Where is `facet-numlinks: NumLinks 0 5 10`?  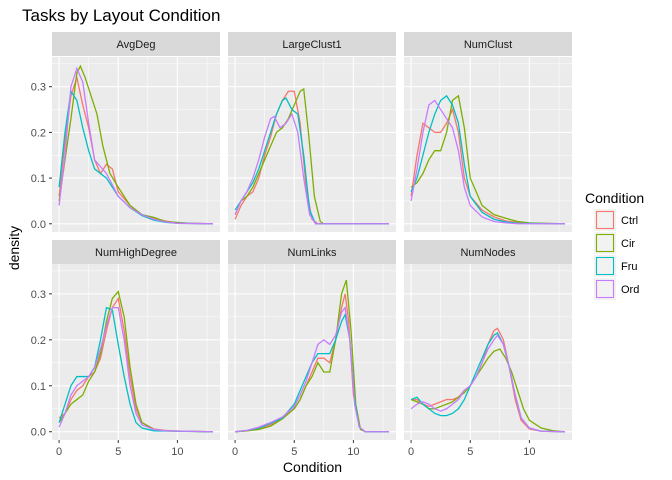 facet-numlinks: NumLinks 0 5 10 is located at coordinates (312, 349).